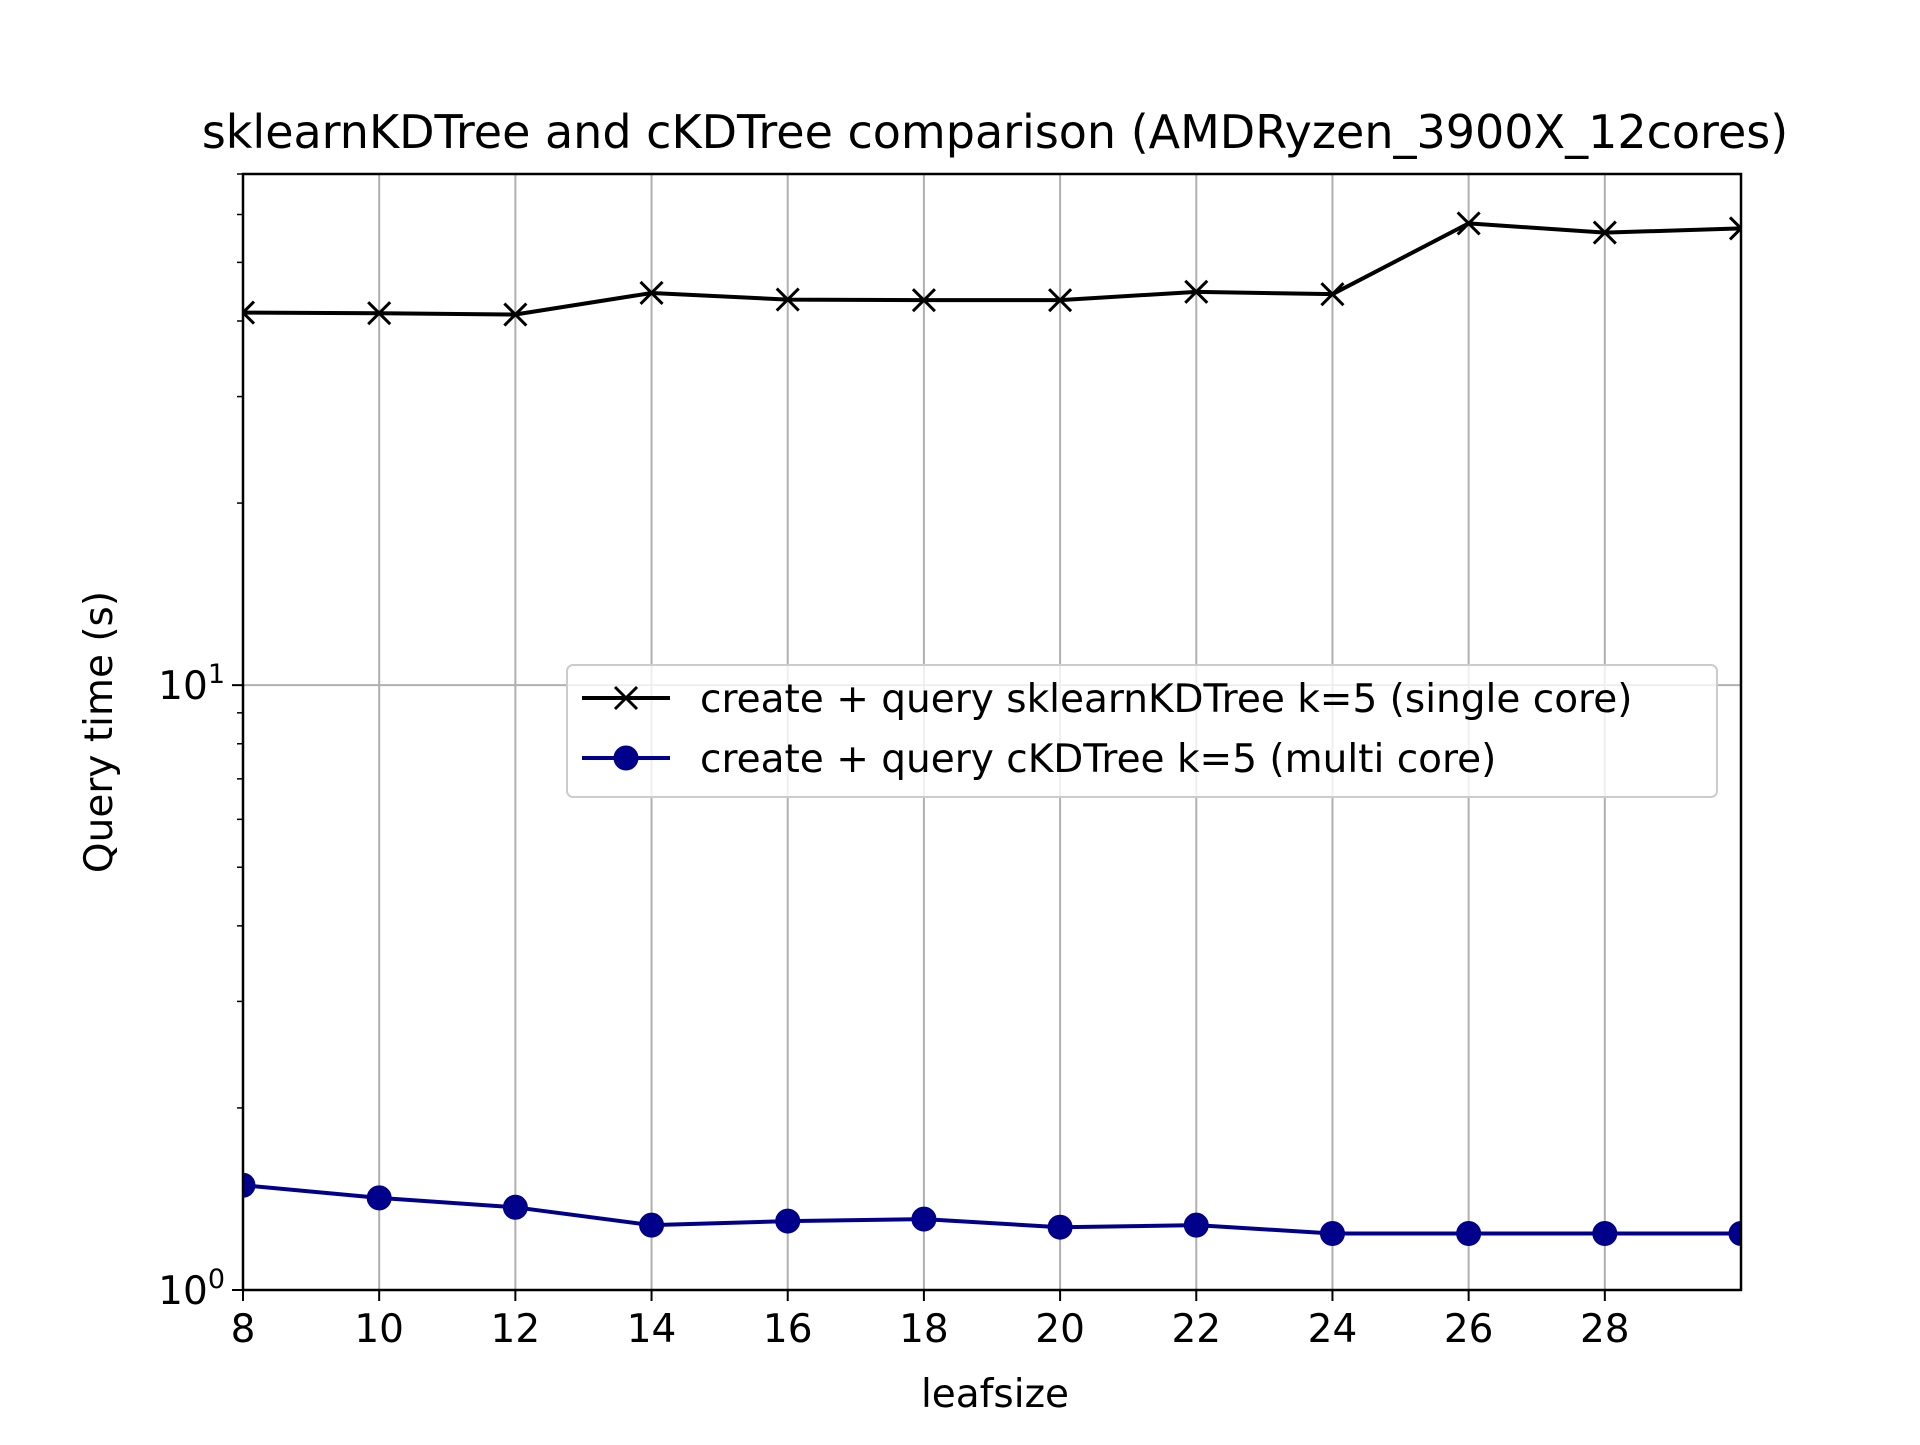  Describe the element at coordinates (788, 1329) in the screenshot. I see `x-tick-label: 16` at that location.